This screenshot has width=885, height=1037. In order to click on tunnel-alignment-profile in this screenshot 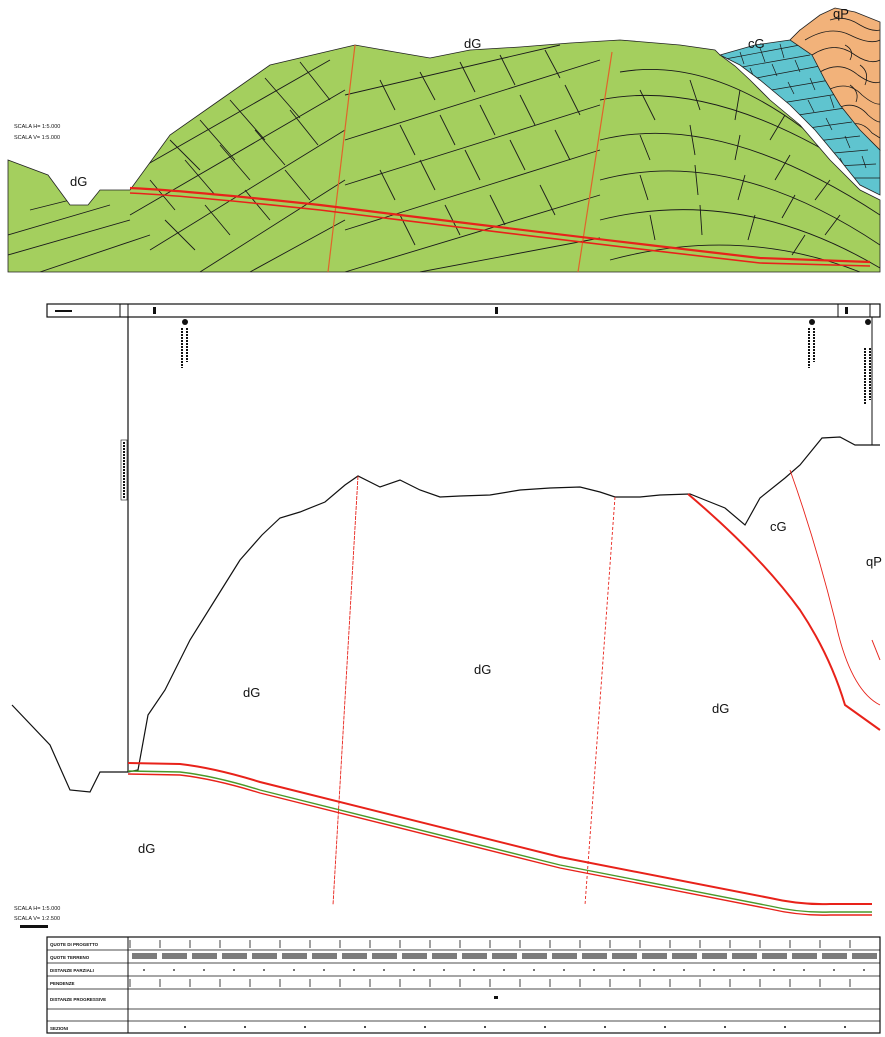, I will do `click(499, 834)`.